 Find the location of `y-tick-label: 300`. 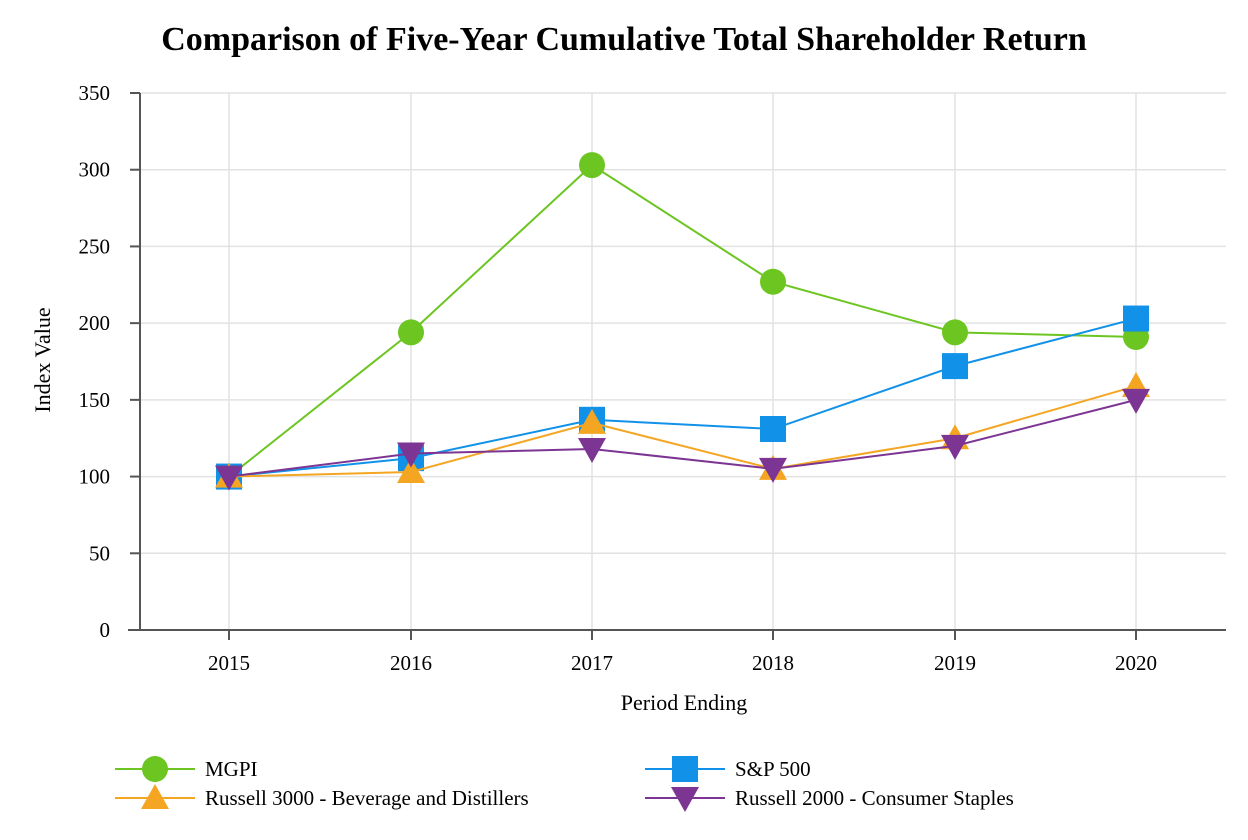

y-tick-label: 300 is located at coordinates (95, 170).